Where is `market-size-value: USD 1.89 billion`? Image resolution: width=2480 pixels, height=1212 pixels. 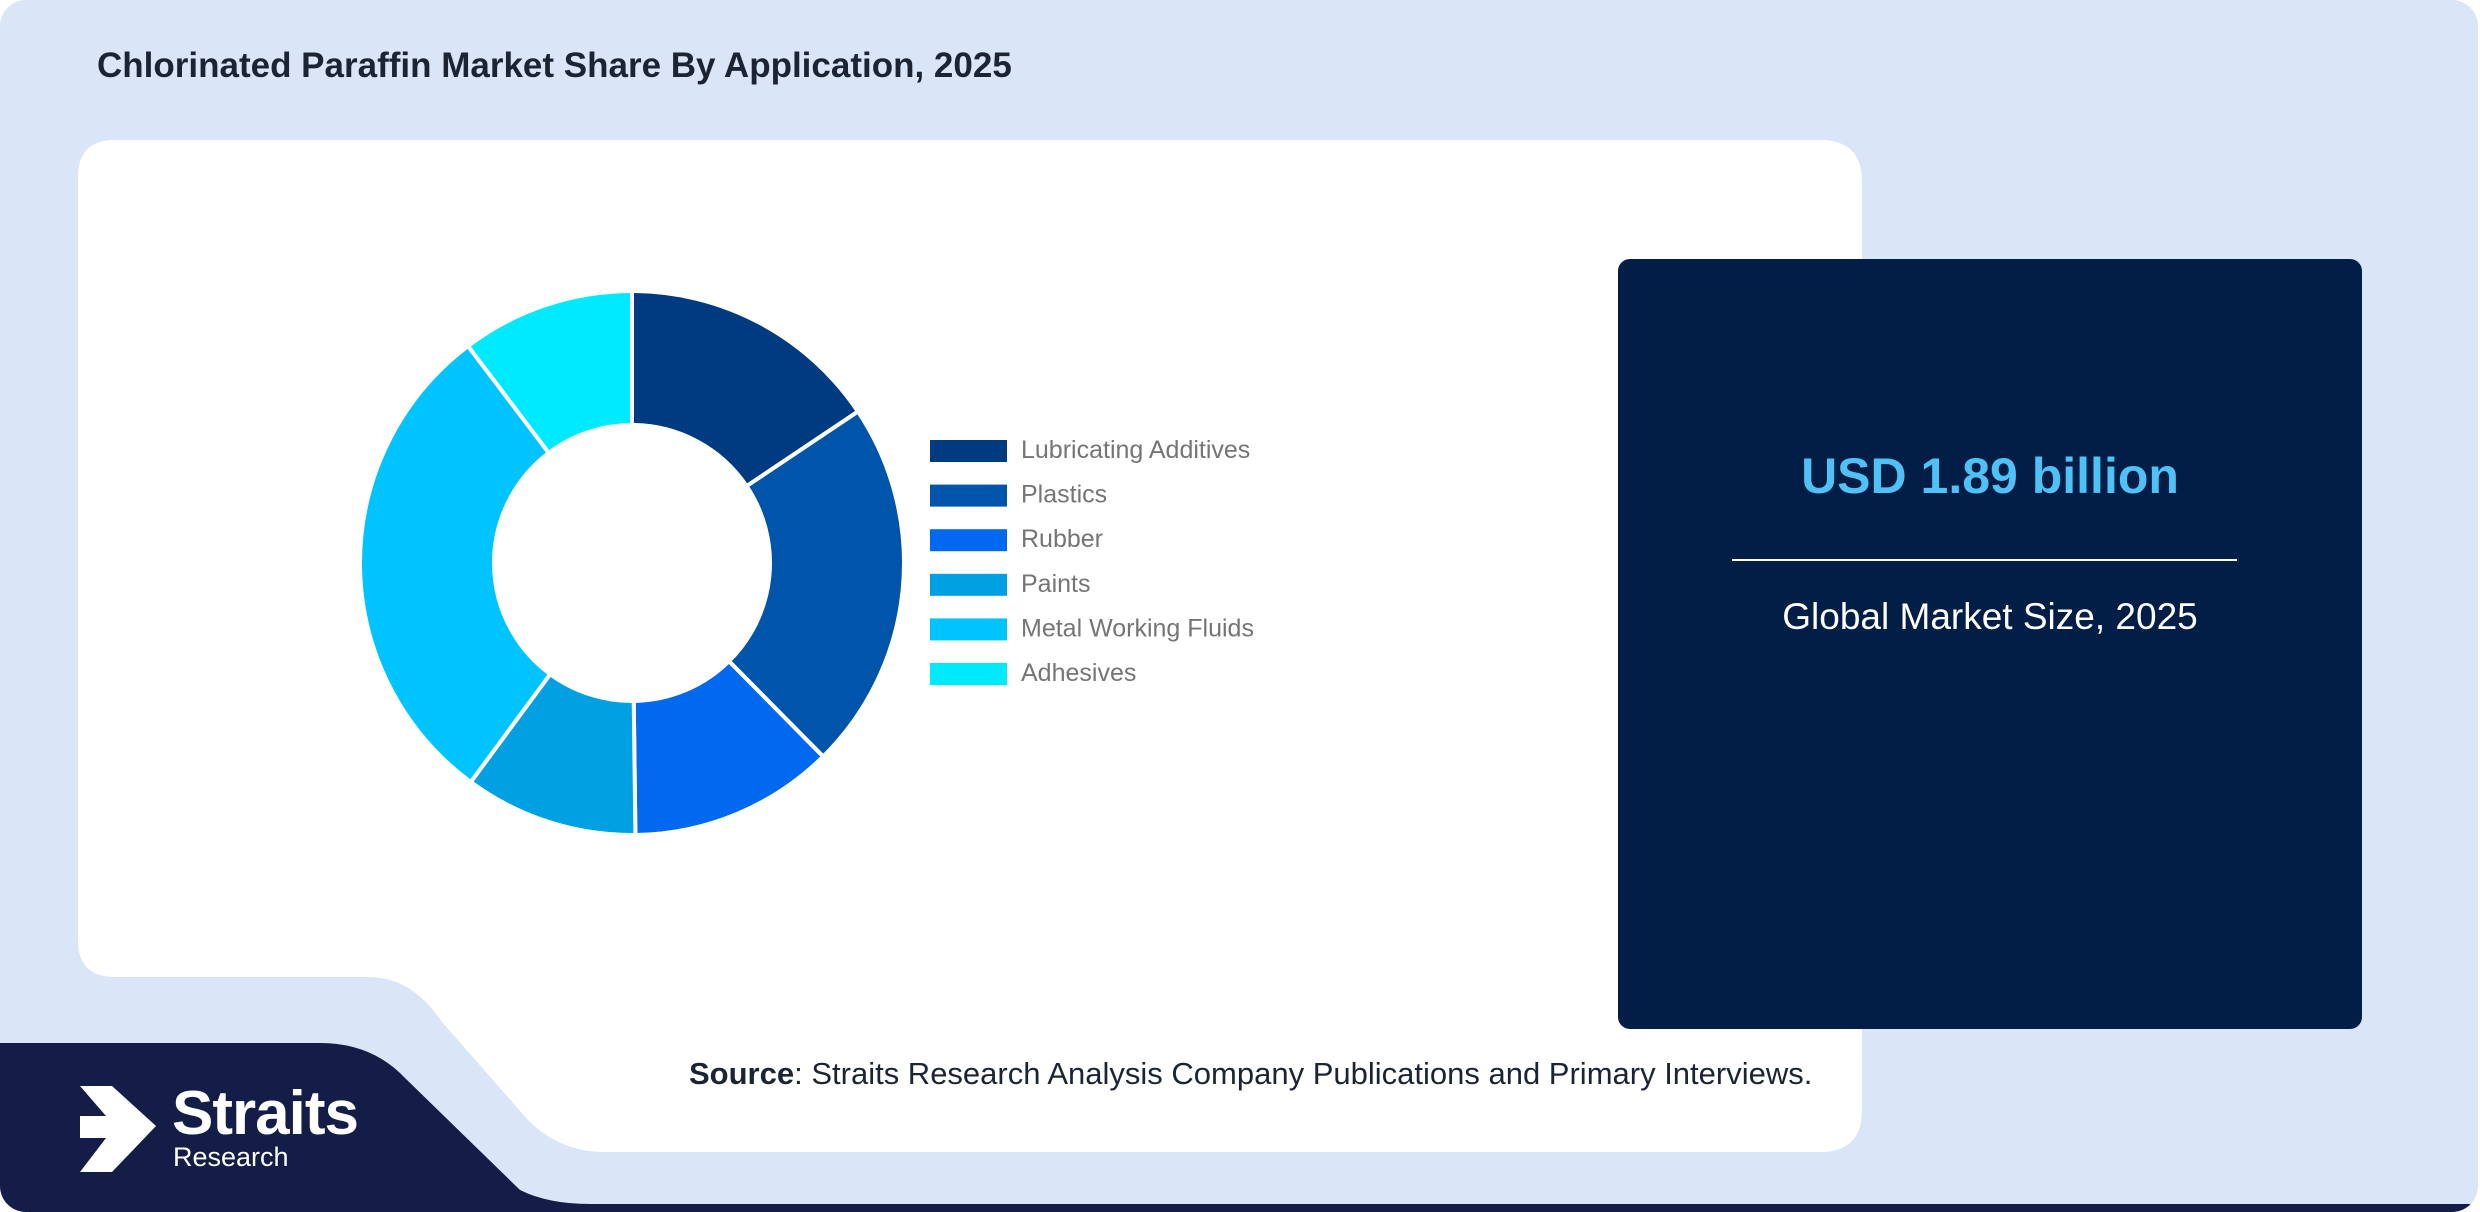
market-size-value: USD 1.89 billion is located at coordinates (1990, 476).